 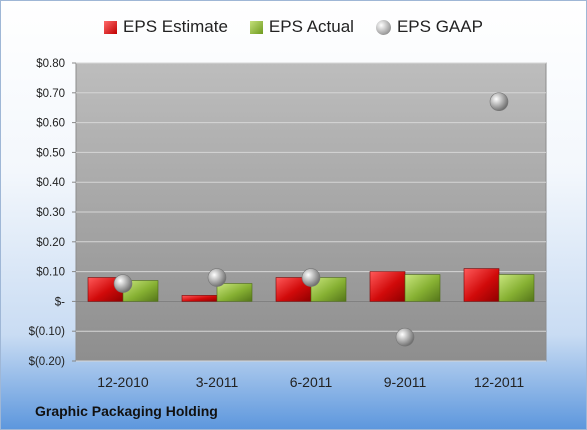 I want to click on y-tick-label: $0.80, so click(x=50, y=64).